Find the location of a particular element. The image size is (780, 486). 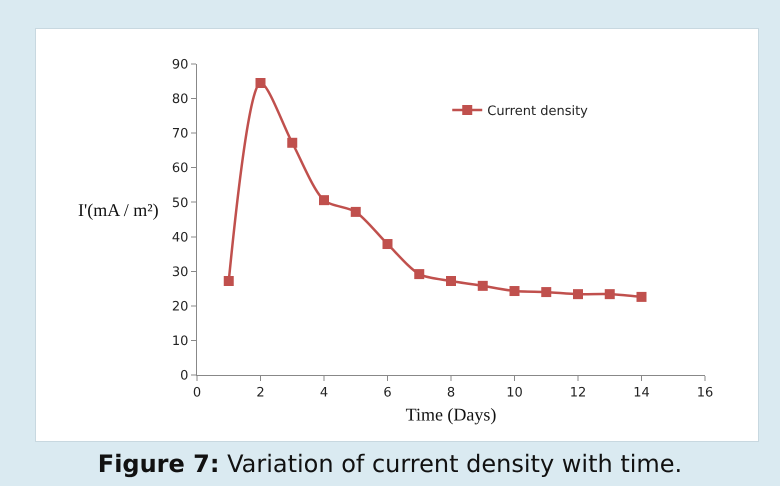

y-tick-label: 10 is located at coordinates (180, 341).